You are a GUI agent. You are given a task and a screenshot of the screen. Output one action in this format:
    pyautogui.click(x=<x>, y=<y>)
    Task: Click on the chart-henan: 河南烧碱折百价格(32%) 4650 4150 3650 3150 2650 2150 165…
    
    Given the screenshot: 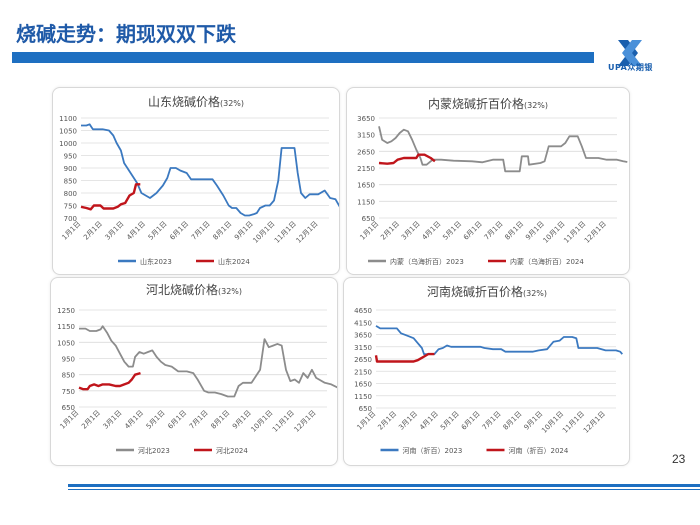 What is the action you would take?
    pyautogui.click(x=488, y=369)
    